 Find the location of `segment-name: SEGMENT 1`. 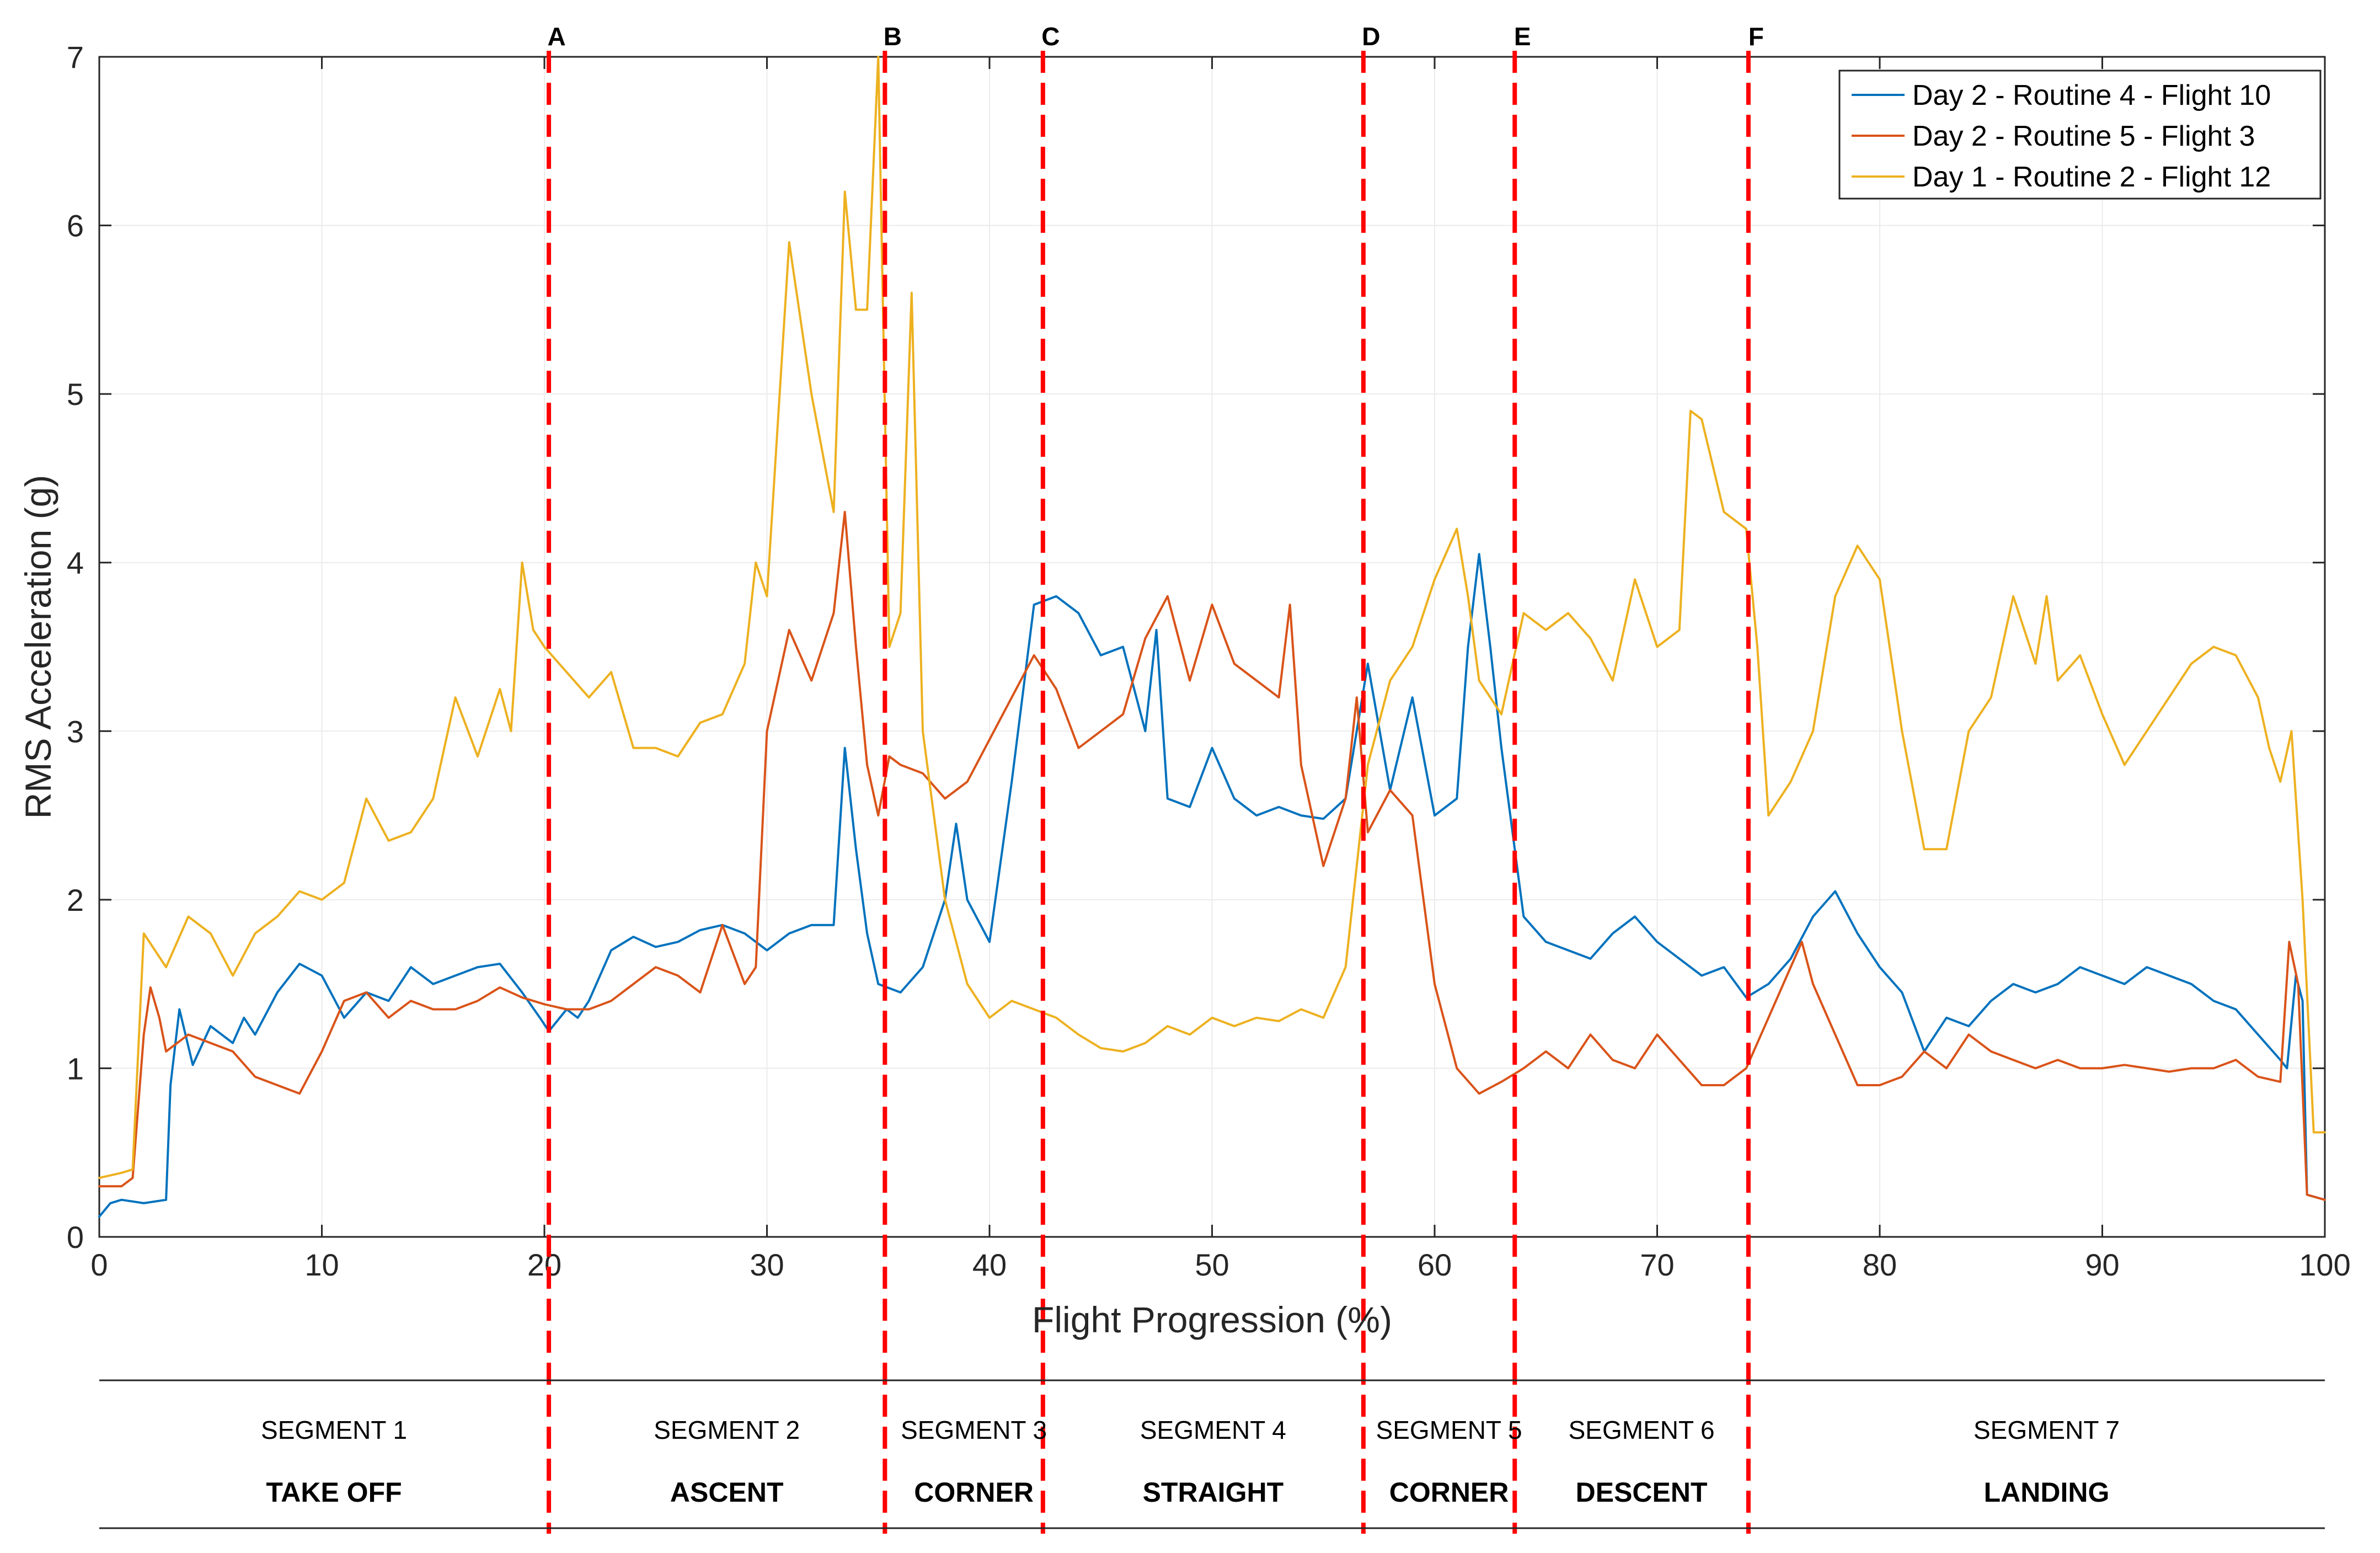

segment-name: SEGMENT 1 is located at coordinates (334, 1430).